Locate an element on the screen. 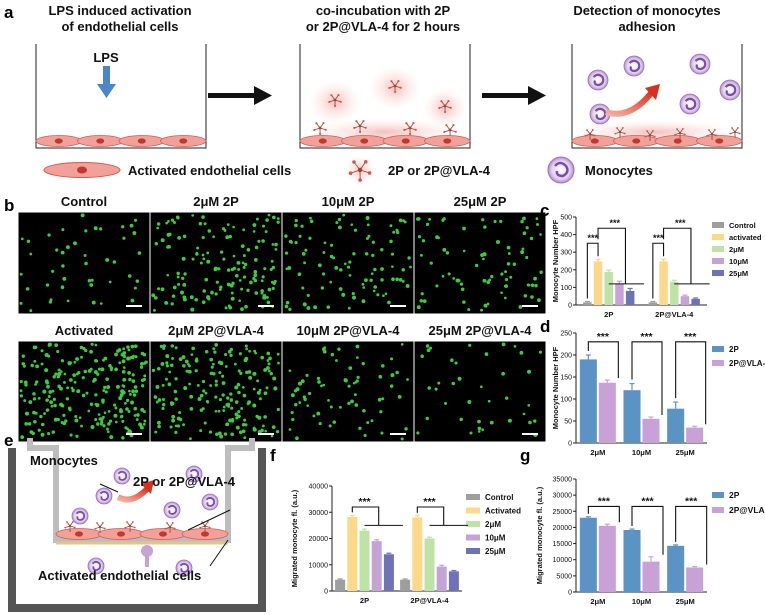 Image resolution: width=765 pixels, height=615 pixels. panel-label-e: e is located at coordinates (8, 440).